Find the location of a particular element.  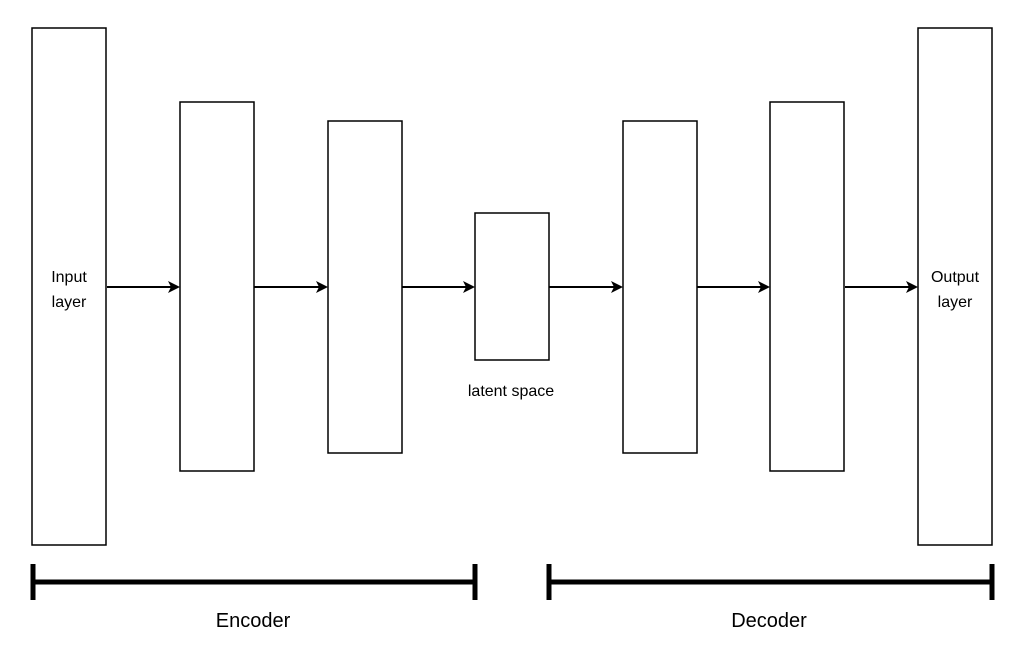

encoder-bracket: Encoder is located at coordinates (254, 598).